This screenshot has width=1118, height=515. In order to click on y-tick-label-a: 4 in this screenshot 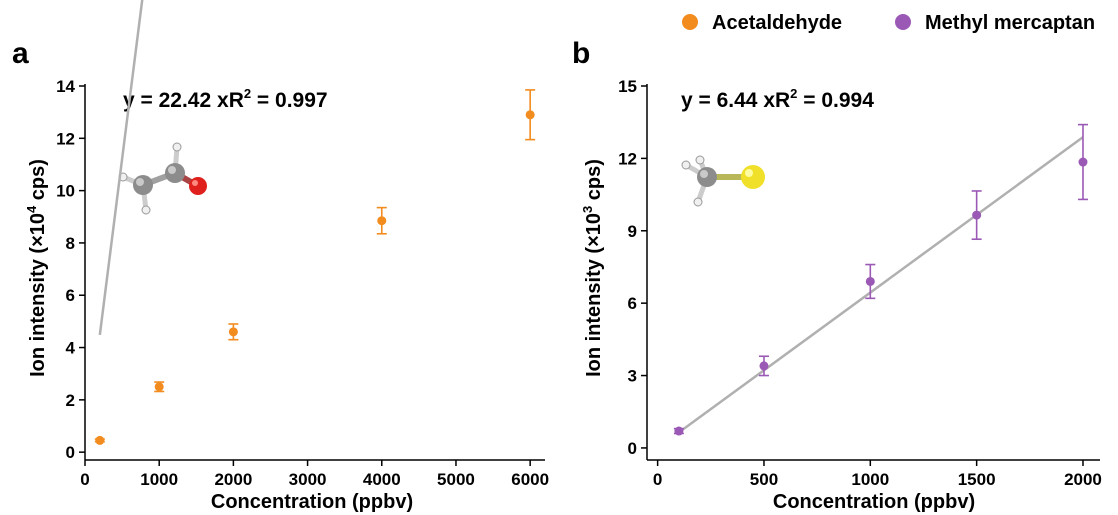, I will do `click(71, 348)`.